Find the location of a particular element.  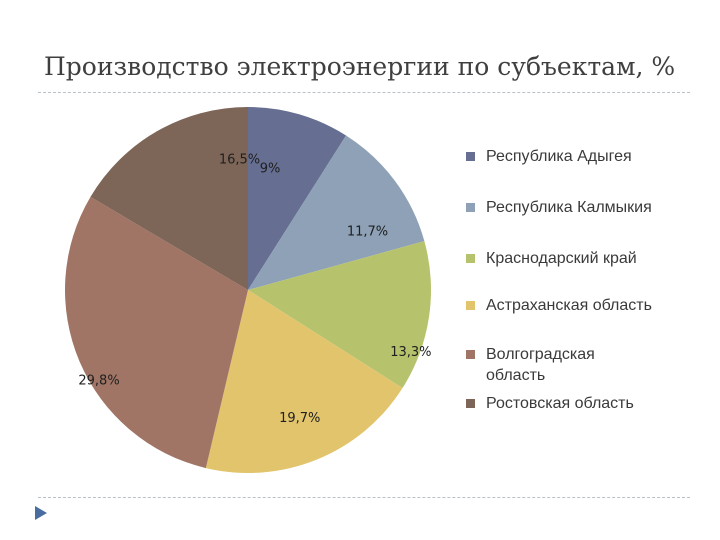

legend-item-astrakhan: Астраханская область is located at coordinates (559, 305).